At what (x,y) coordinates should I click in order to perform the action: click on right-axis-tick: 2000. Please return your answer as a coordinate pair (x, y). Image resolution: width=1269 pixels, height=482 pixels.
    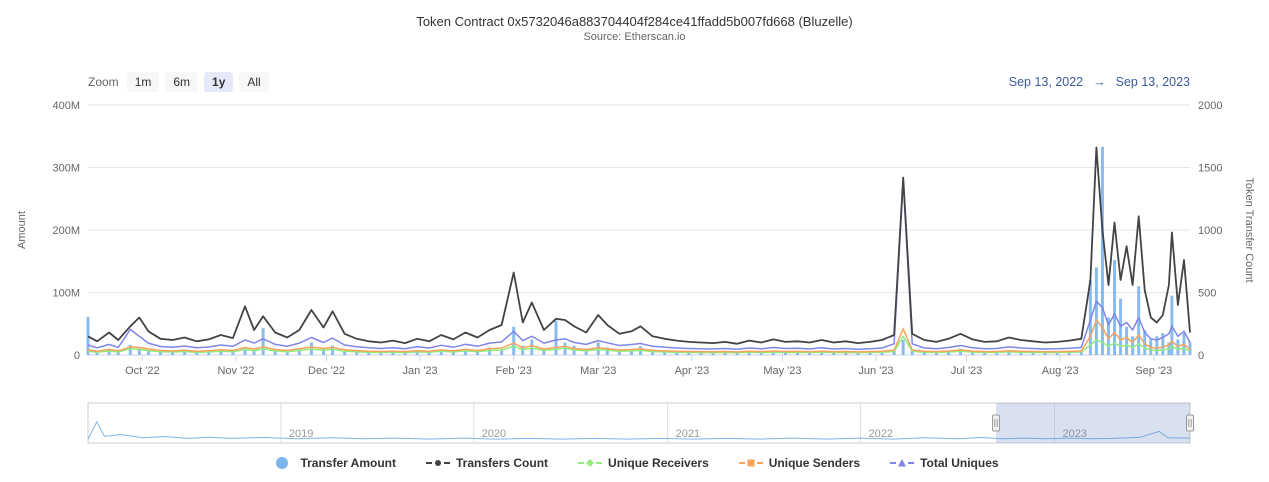
    Looking at the image, I should click on (1210, 106).